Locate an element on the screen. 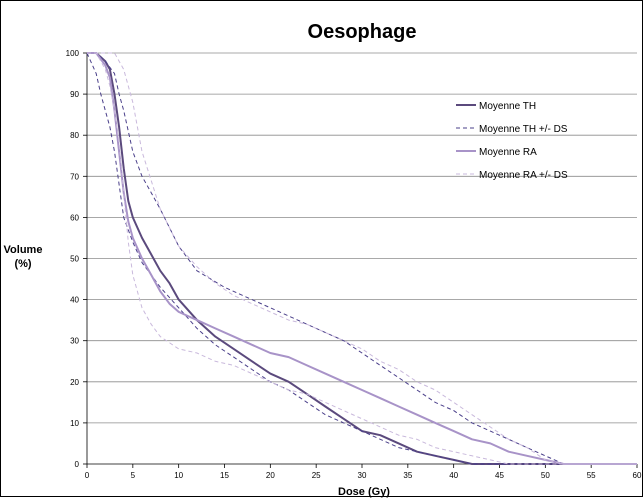 This screenshot has height=498, width=644. x-tick-label: 60 is located at coordinates (637, 475).